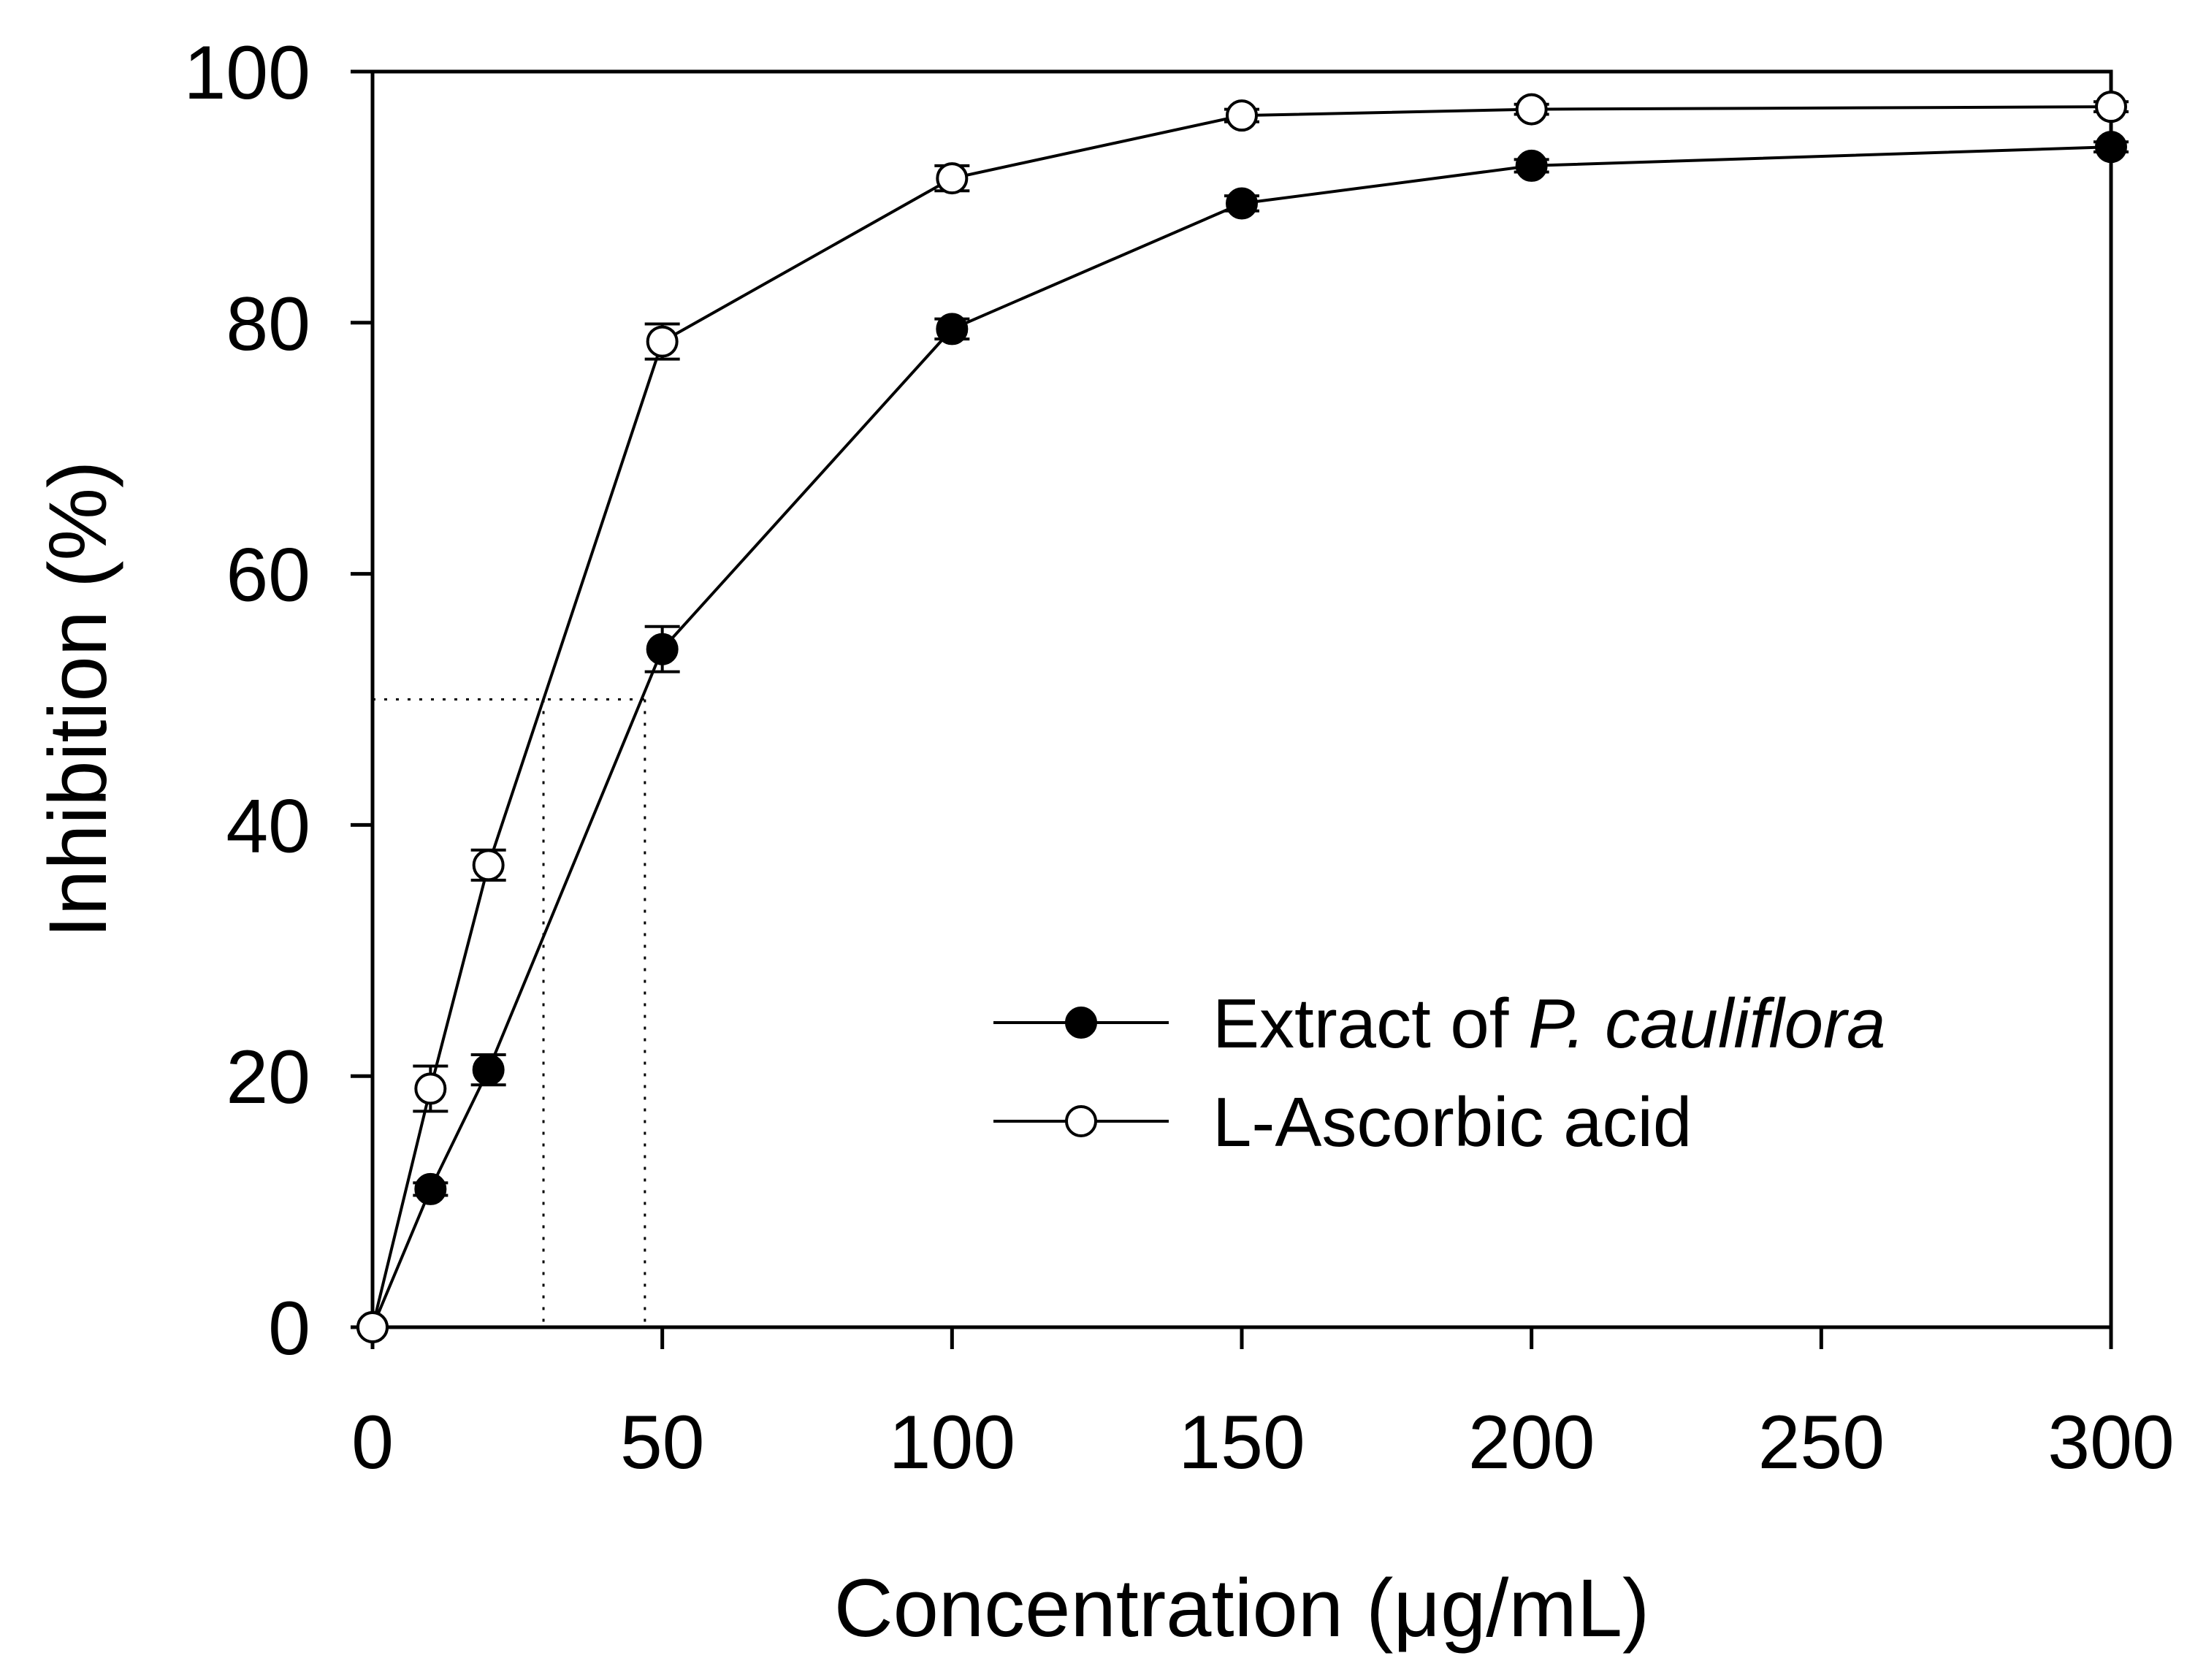 The image size is (2187, 1680). What do you see at coordinates (268, 324) in the screenshot?
I see `y-tick-label: 80` at bounding box center [268, 324].